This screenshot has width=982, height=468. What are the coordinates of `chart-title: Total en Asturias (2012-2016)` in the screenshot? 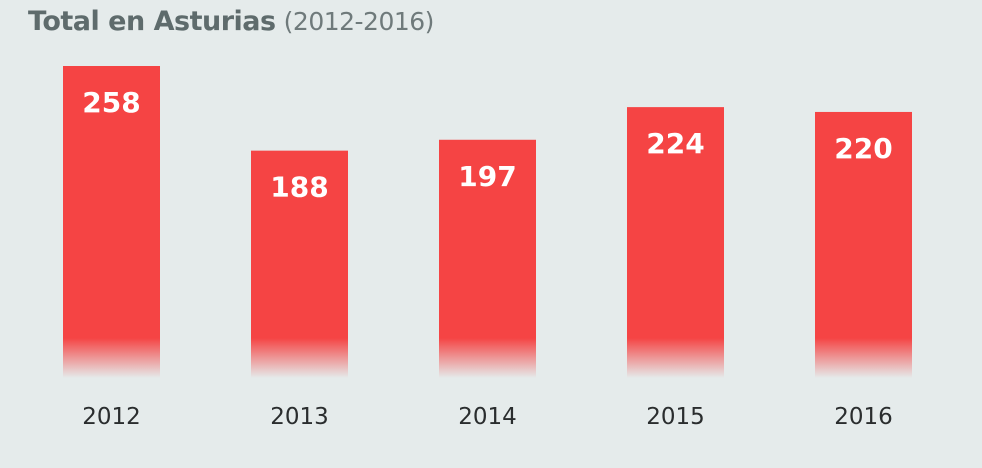 It's located at (231, 21).